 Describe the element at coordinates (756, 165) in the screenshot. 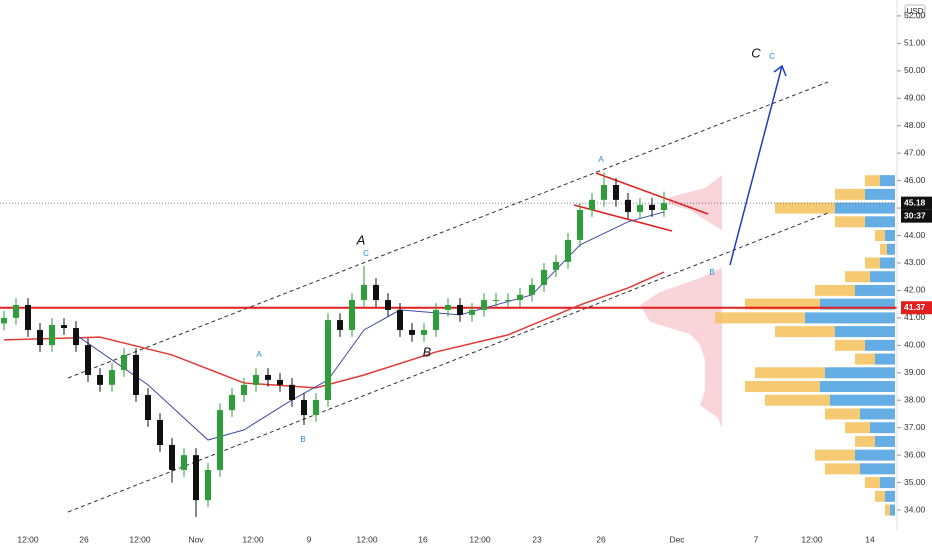

I see `projection-arrow` at that location.